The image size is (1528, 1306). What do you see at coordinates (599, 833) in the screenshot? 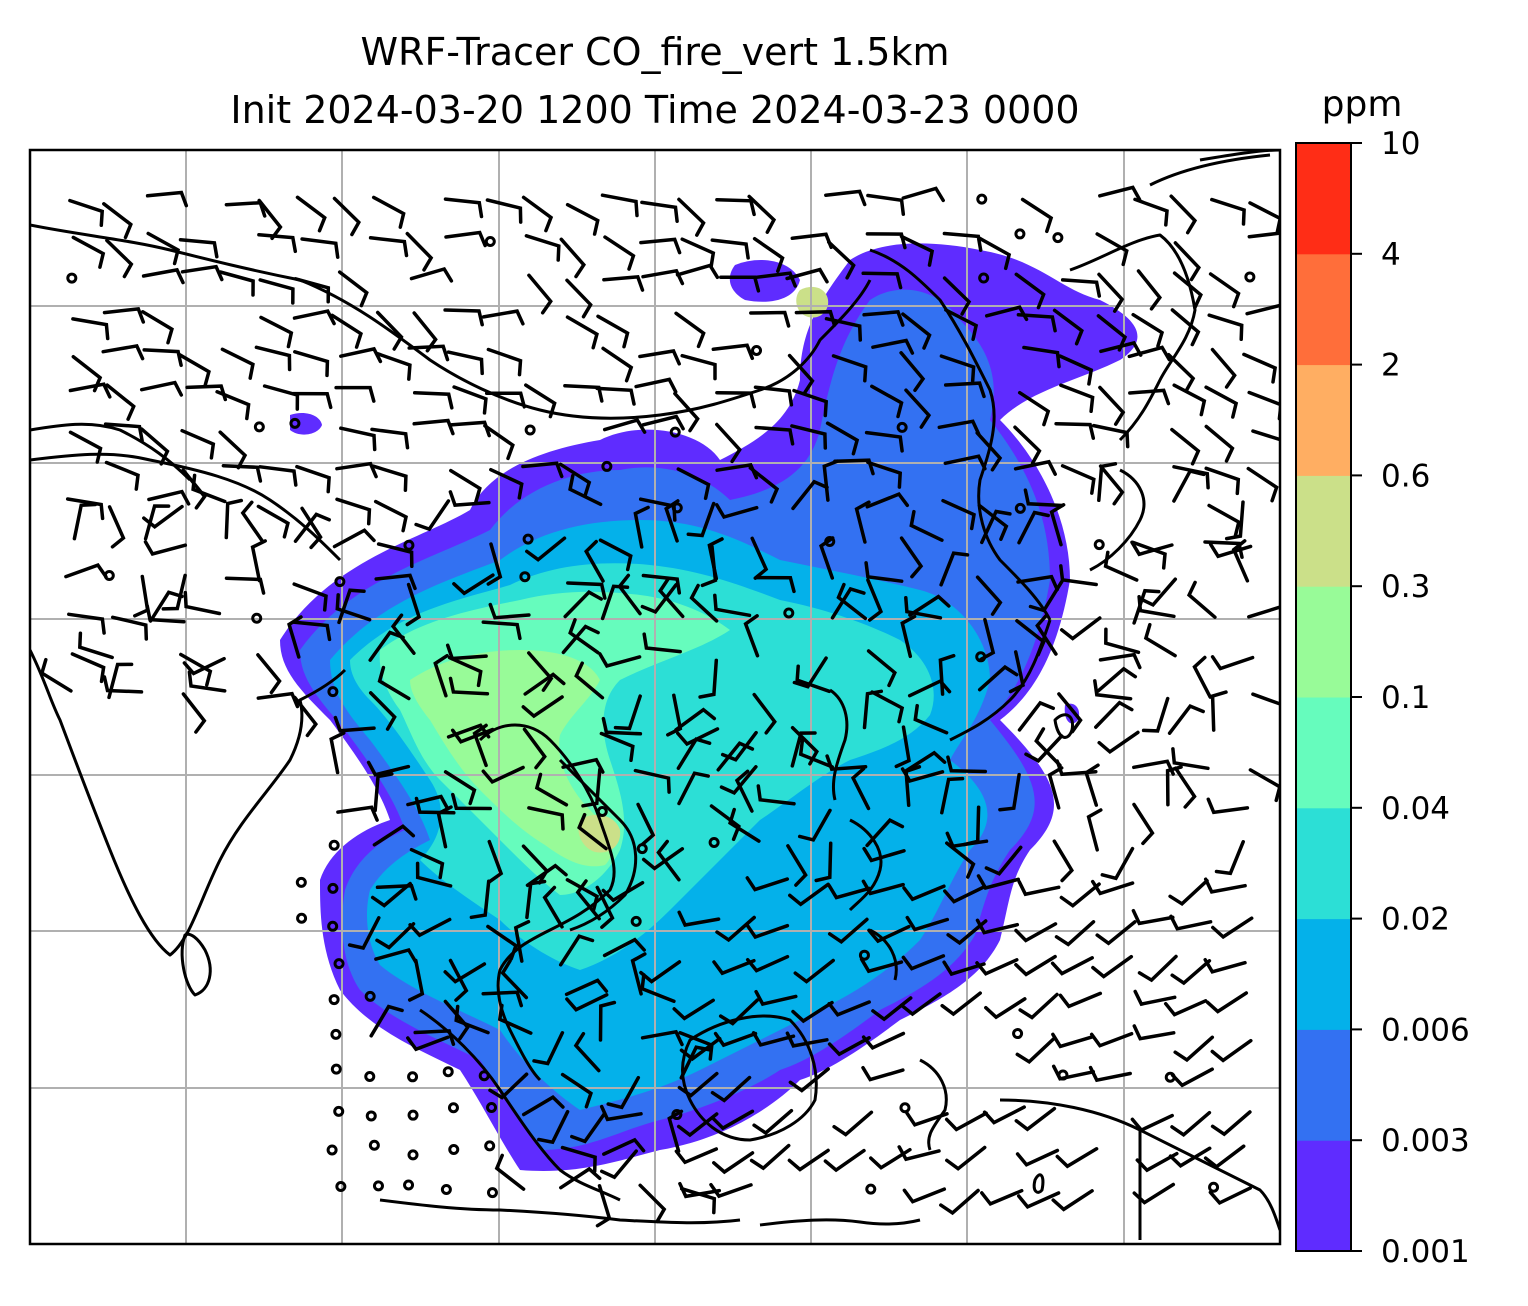
I see `contour-level-0.3` at bounding box center [599, 833].